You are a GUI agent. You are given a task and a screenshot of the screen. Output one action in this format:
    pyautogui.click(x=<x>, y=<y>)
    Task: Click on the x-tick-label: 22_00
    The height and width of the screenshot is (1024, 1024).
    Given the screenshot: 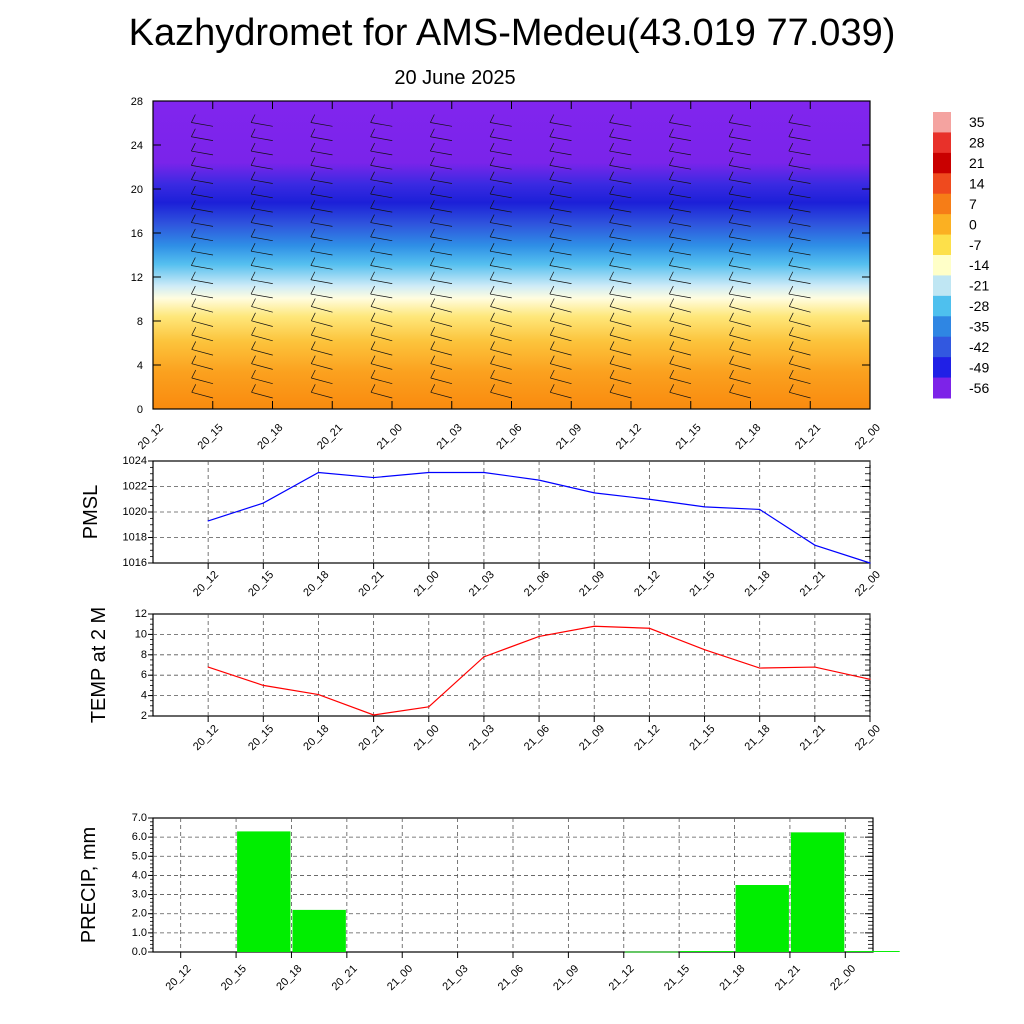 What is the action you would take?
    pyautogui.click(x=868, y=738)
    